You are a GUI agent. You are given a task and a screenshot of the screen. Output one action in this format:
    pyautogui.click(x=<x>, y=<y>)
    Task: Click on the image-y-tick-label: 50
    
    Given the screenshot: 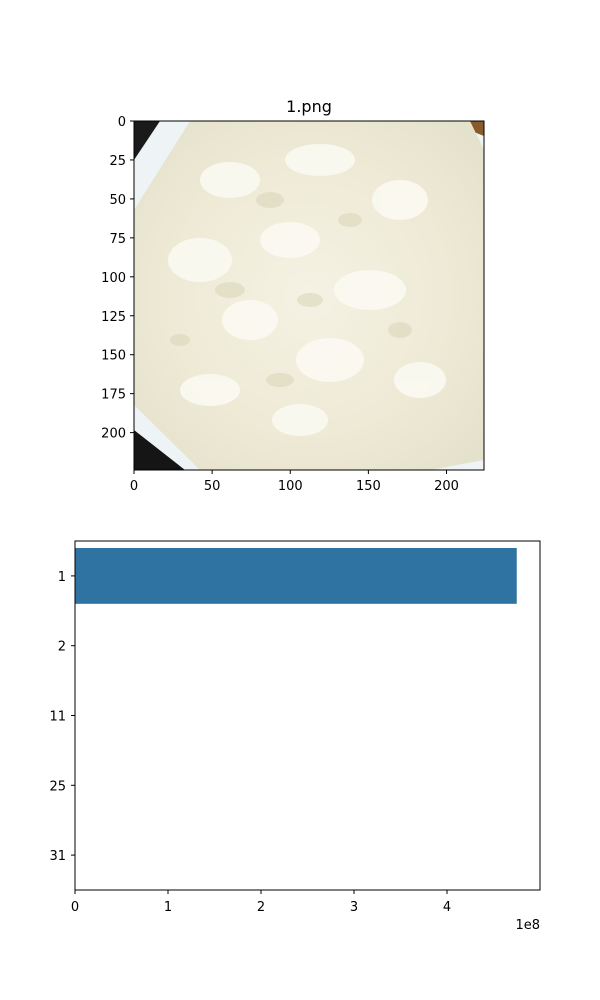 What is the action you would take?
    pyautogui.click(x=117, y=200)
    